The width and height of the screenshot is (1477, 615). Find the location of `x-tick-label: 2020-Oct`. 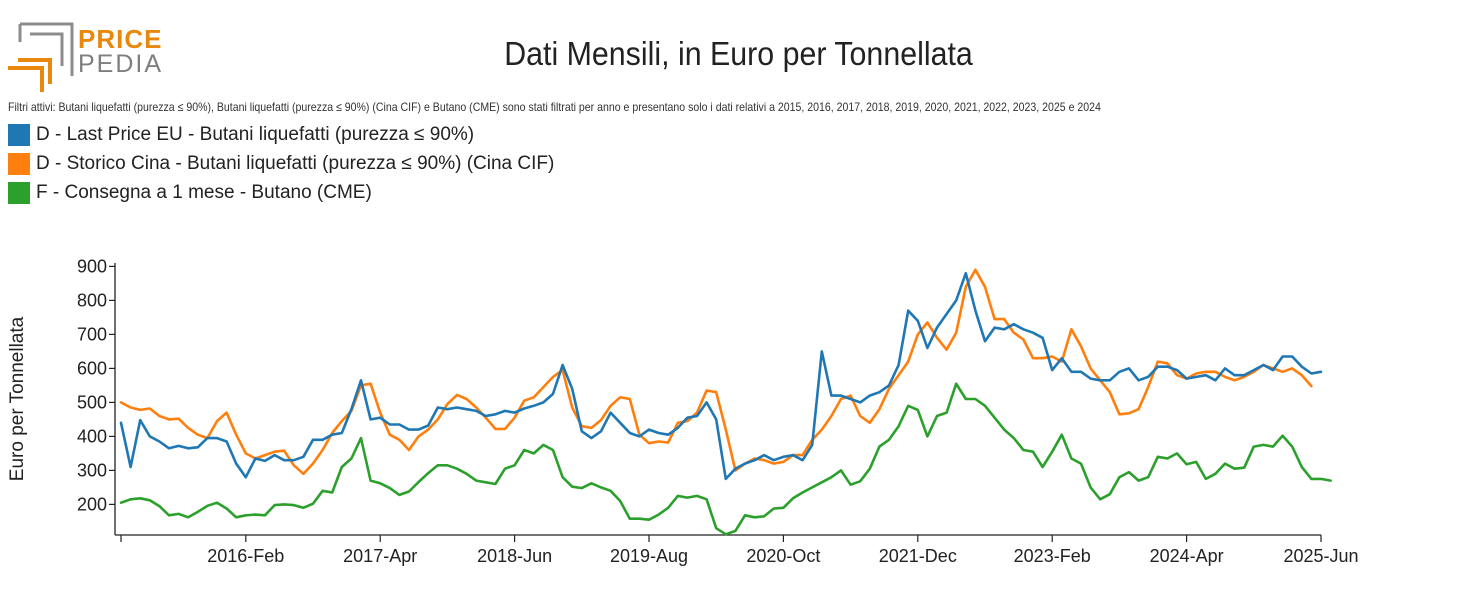

x-tick-label: 2020-Oct is located at coordinates (783, 556).